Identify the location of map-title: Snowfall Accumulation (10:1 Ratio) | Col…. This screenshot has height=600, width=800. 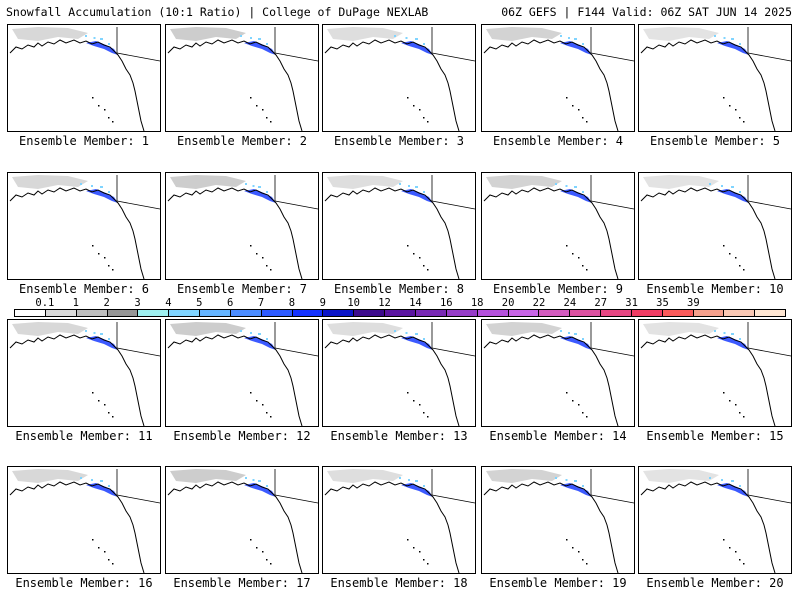
(217, 12).